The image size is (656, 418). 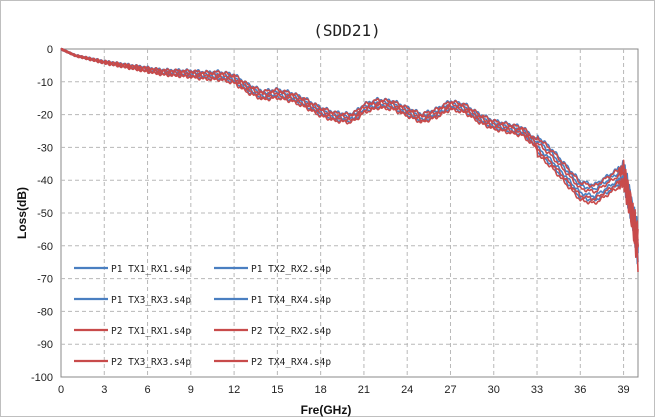 What do you see at coordinates (45, 247) in the screenshot?
I see `y-tick-label: -60` at bounding box center [45, 247].